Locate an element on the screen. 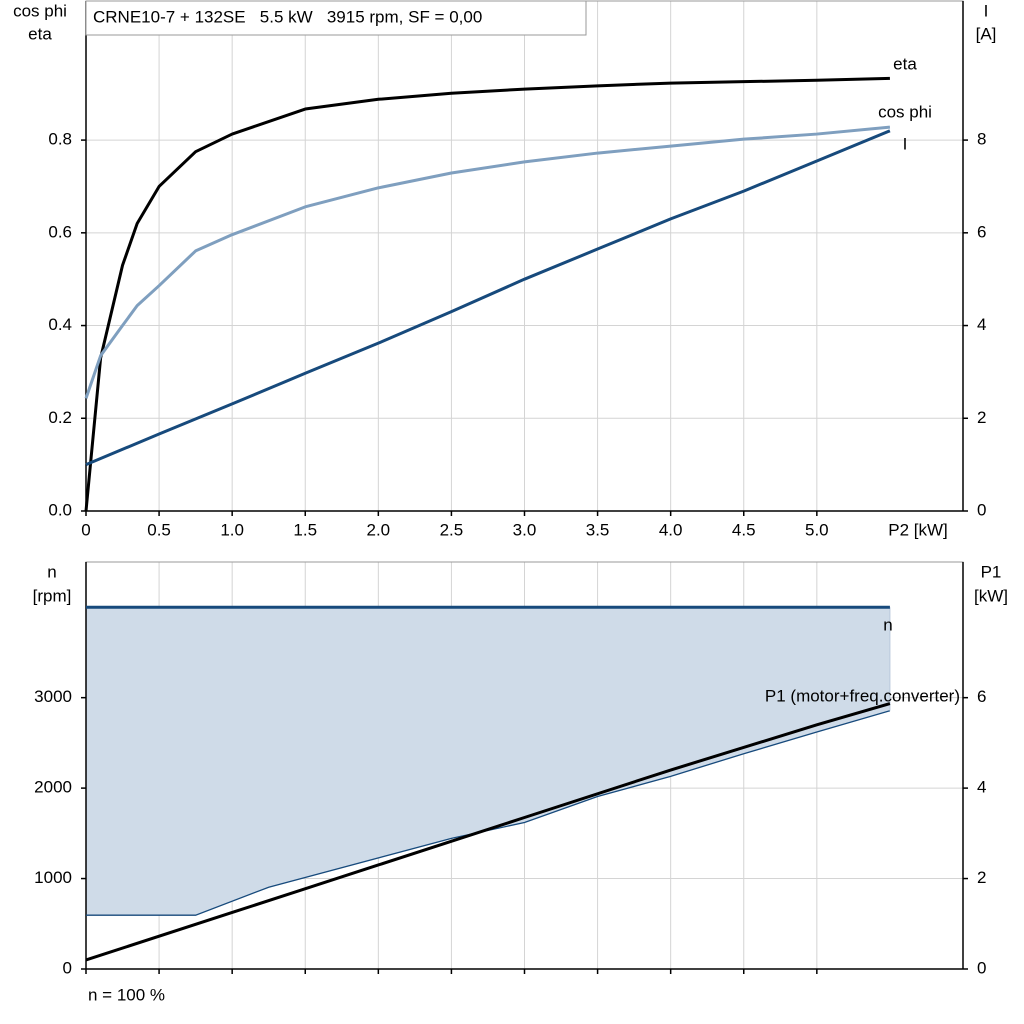  y-axis-label: cos phi is located at coordinates (40, 10).